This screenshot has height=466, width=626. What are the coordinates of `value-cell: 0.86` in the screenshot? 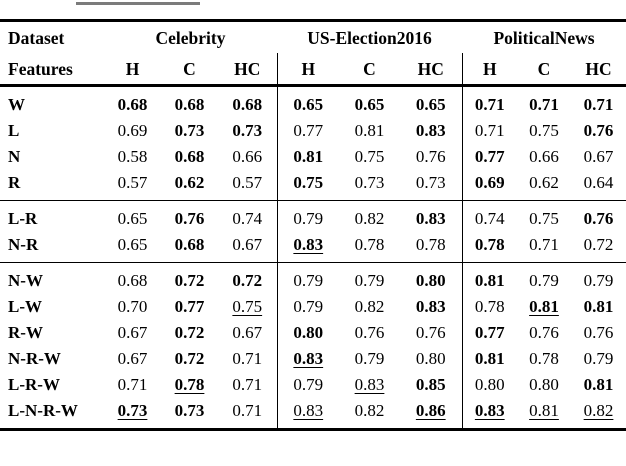 It's located at (430, 410).